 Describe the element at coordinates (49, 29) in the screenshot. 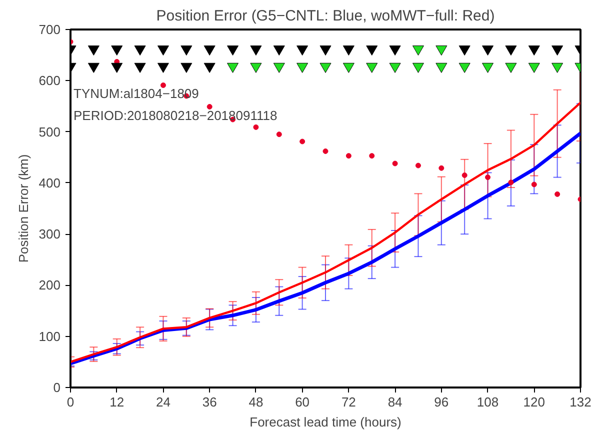

I see `y-tick-label: 700` at that location.